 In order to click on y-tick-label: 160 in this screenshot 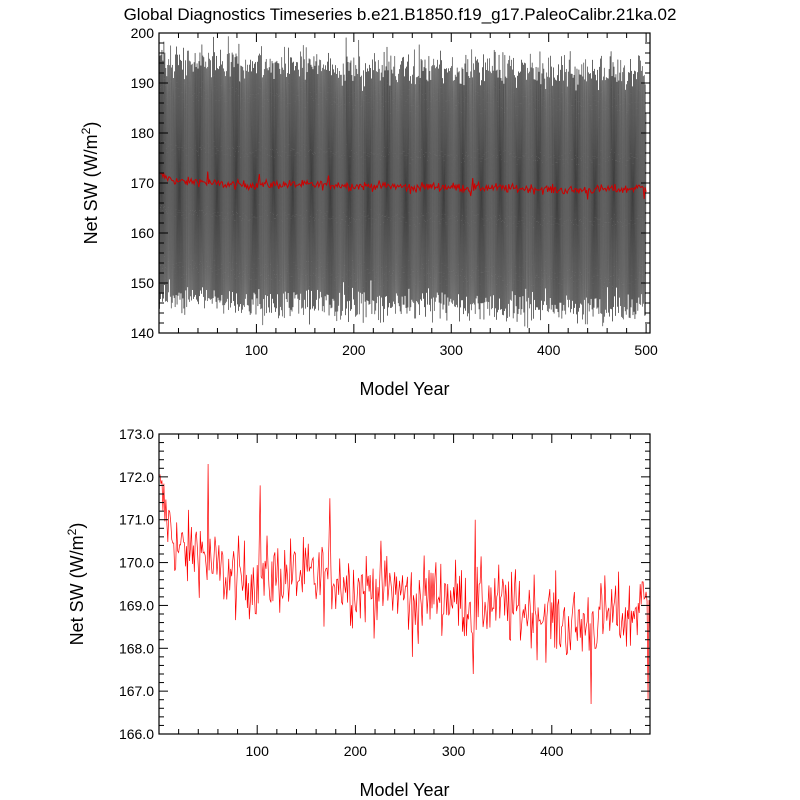, I will do `click(143, 233)`.